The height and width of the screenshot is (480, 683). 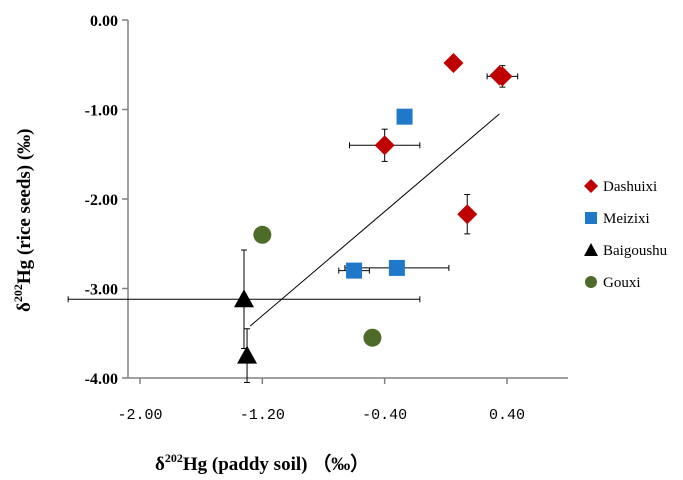 I want to click on x-axis-title-prefix: δ, so click(x=160, y=464).